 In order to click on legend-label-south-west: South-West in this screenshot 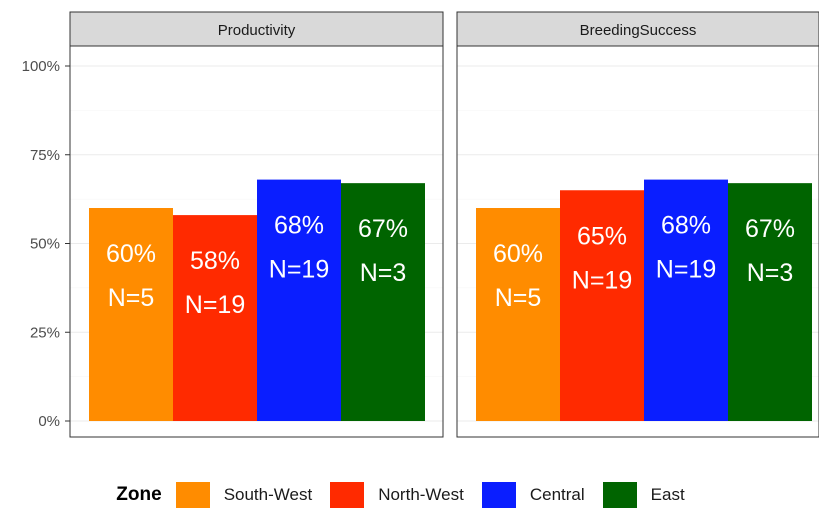, I will do `click(268, 494)`.